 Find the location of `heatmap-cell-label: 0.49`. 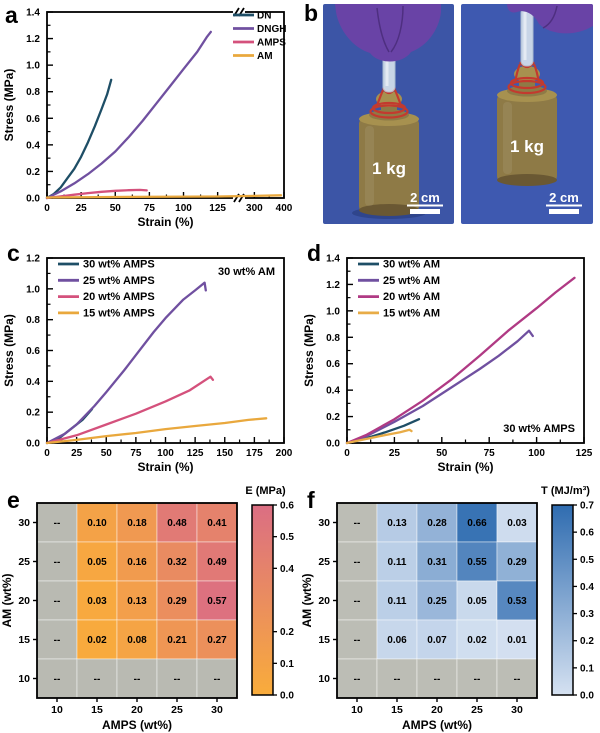

heatmap-cell-label: 0.49 is located at coordinates (217, 562).